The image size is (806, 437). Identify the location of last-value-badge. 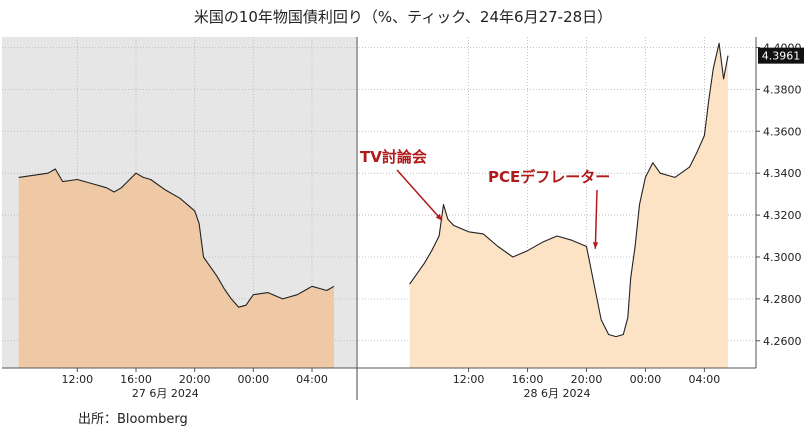
(781, 55).